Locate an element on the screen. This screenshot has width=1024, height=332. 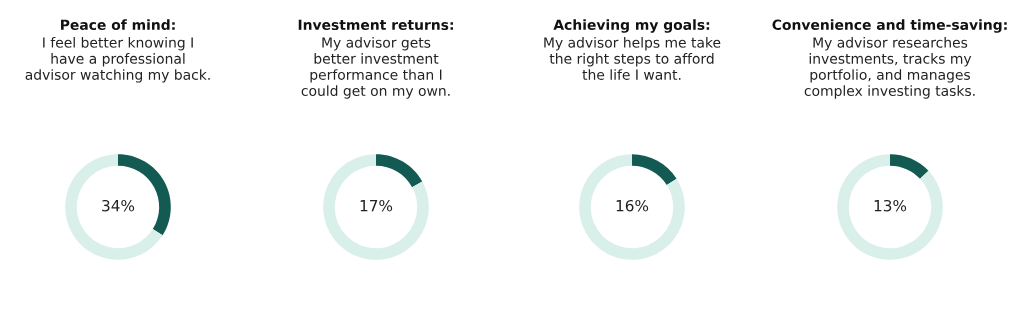
chart-subtitle: My advisor researches investments, tracks my portfolio, and manages complex investing tasks. is located at coordinates (889, 68).